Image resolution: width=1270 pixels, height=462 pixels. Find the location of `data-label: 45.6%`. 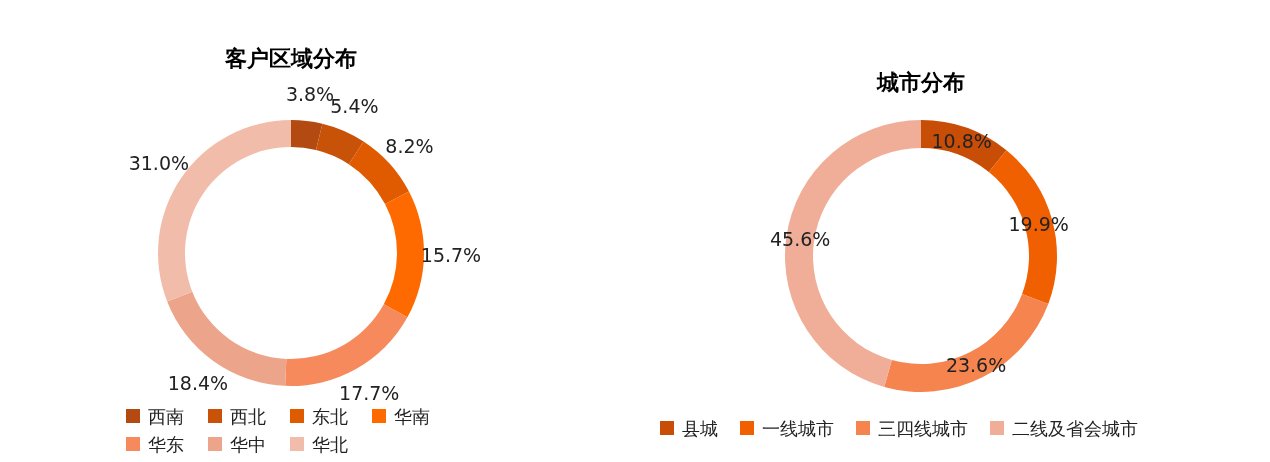

data-label: 45.6% is located at coordinates (800, 239).